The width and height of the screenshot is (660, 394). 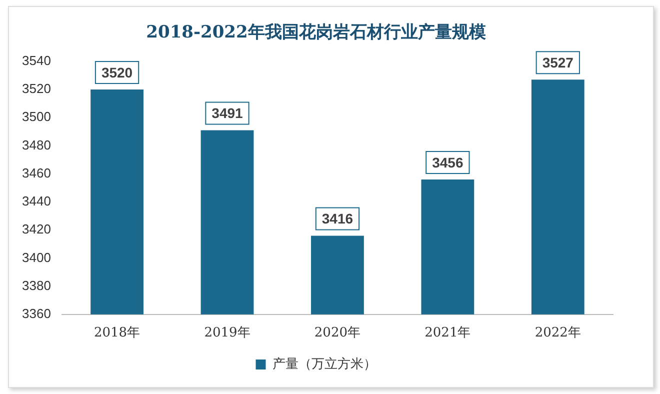 What do you see at coordinates (36, 229) in the screenshot?
I see `y-tick-label: 3420` at bounding box center [36, 229].